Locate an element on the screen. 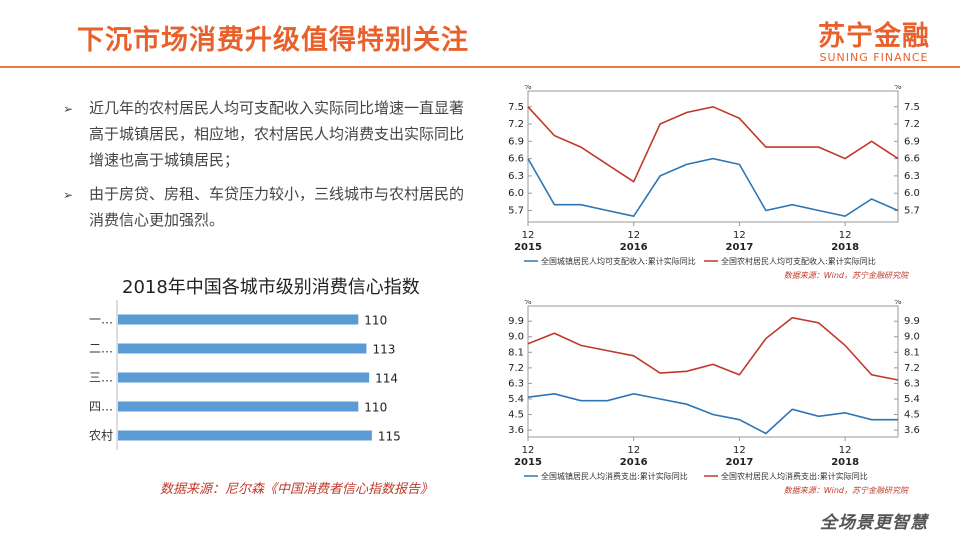 The width and height of the screenshot is (960, 540). y-tick-label-left: 9.9 is located at coordinates (516, 321).